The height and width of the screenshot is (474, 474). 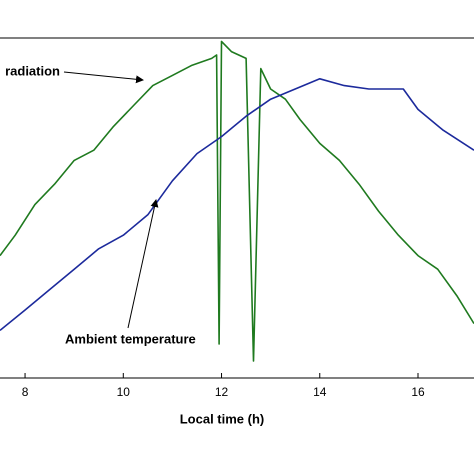 What do you see at coordinates (418, 392) in the screenshot?
I see `x-tick-label: 16` at bounding box center [418, 392].